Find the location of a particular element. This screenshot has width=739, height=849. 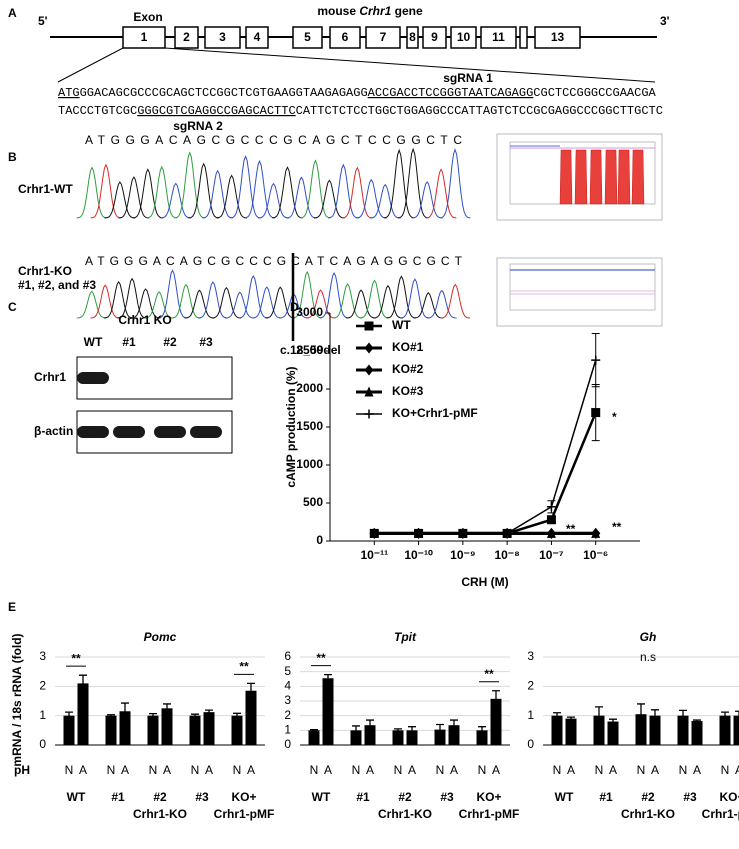

gene-title-part: mouse is located at coordinates (338, 11).